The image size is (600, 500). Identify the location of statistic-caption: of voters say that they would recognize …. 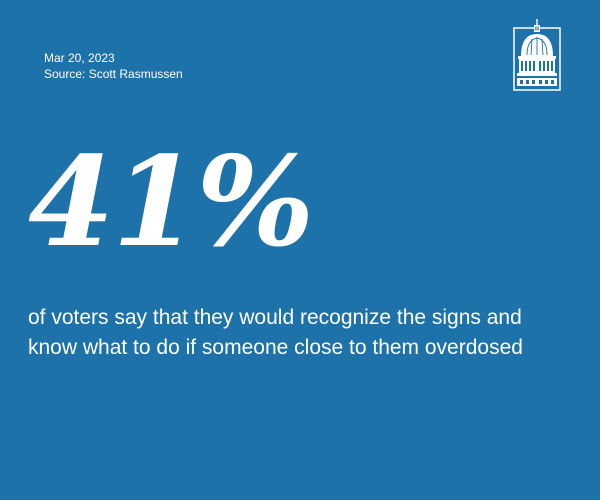
(275, 332).